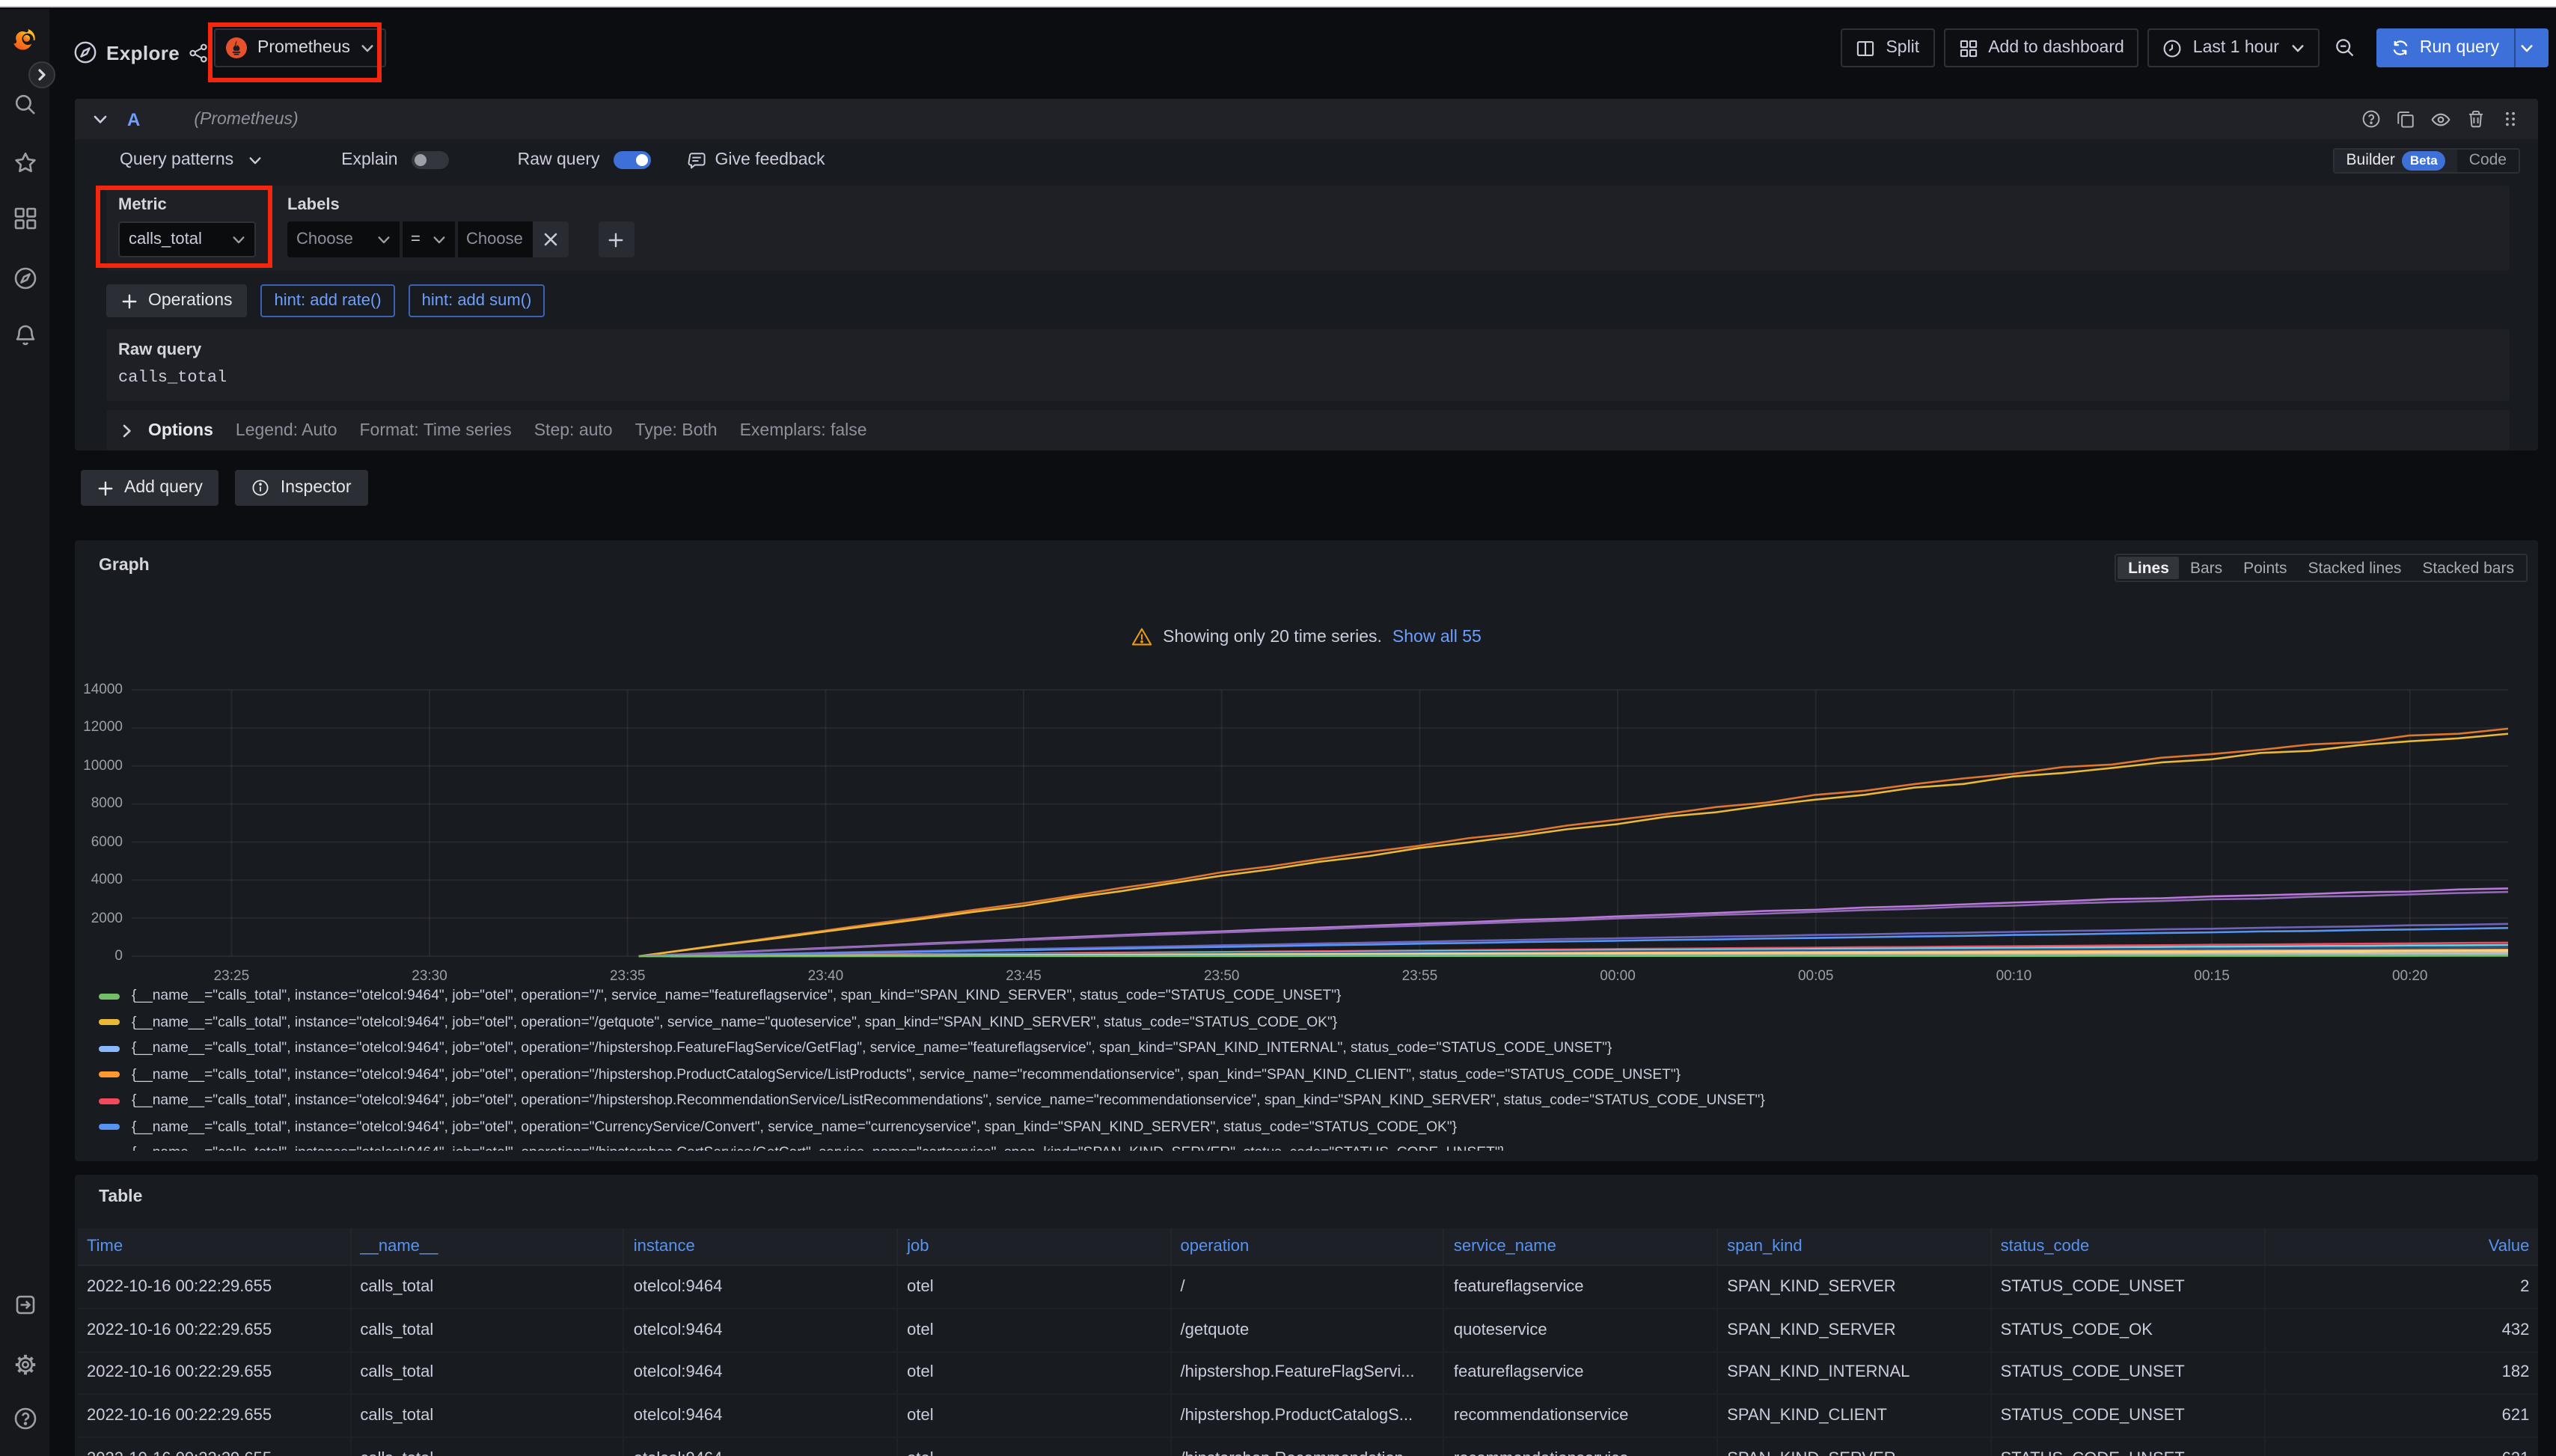  Describe the element at coordinates (2405, 119) in the screenshot. I see `duplicate-query-icon` at that location.